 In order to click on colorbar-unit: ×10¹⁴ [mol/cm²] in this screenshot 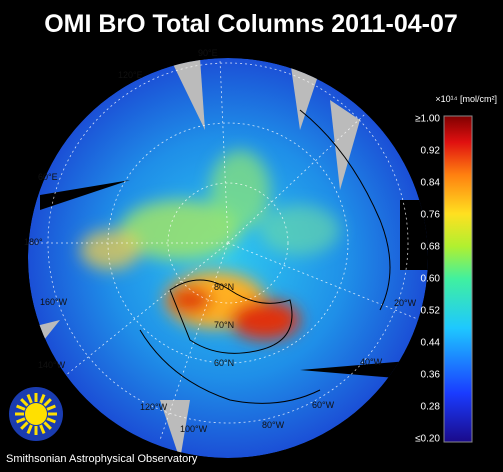, I will do `click(466, 99)`.